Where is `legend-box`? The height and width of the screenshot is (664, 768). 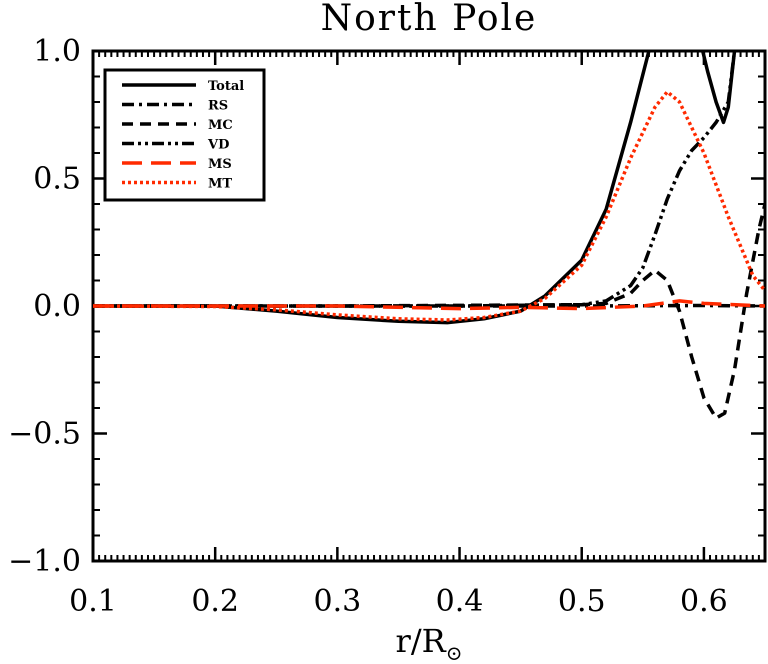 legend-box is located at coordinates (184, 135).